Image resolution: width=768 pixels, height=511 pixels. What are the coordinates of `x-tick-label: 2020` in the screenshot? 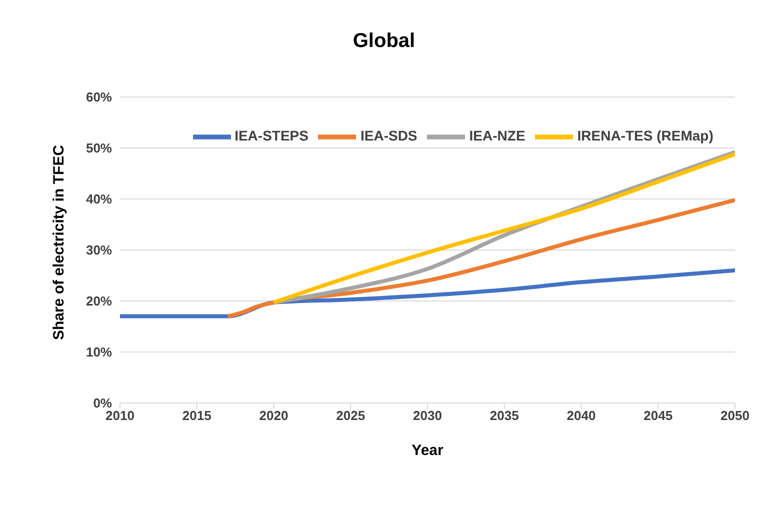 It's located at (273, 416).